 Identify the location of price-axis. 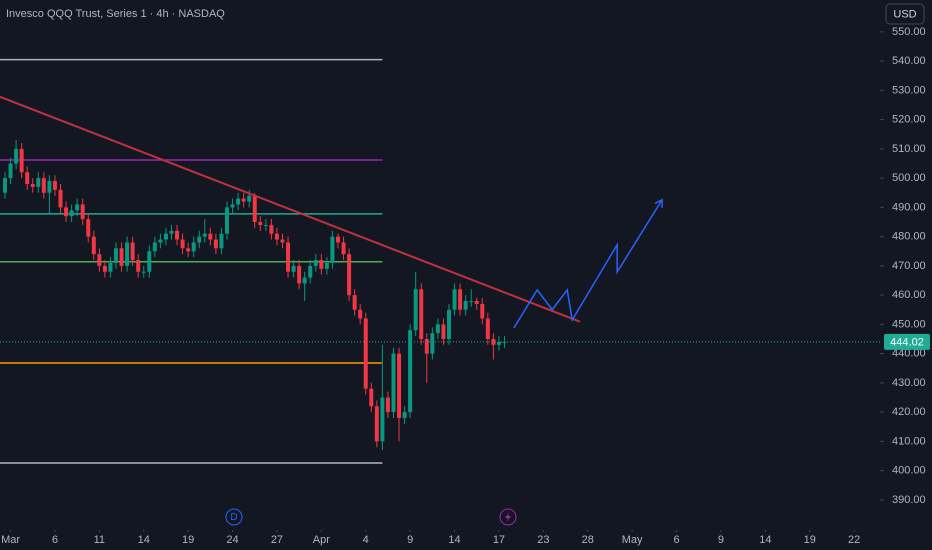
(906, 275).